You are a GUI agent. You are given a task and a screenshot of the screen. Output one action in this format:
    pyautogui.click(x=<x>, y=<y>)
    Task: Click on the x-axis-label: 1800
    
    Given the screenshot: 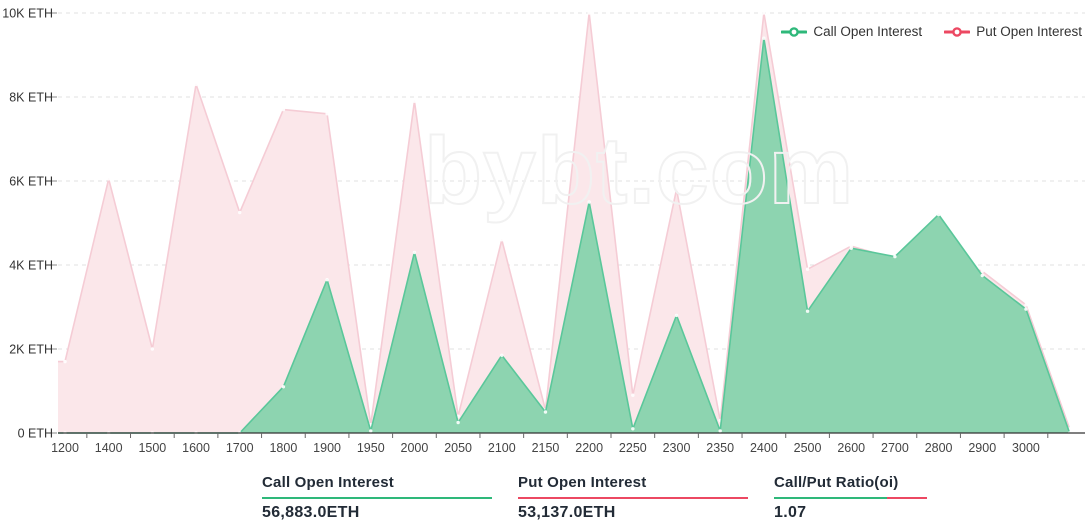 What is the action you would take?
    pyautogui.click(x=283, y=448)
    